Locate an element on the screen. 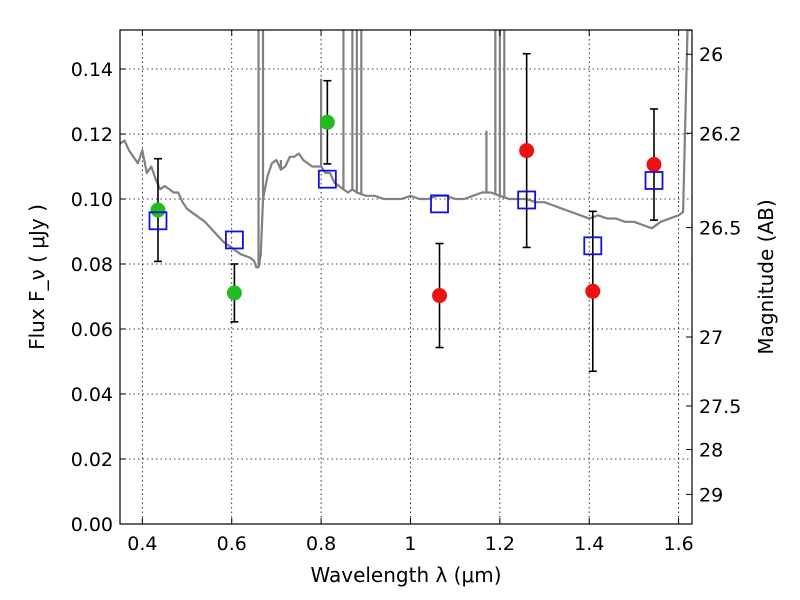 Image resolution: width=800 pixels, height=600 pixels. right-tick-label: 27.5 is located at coordinates (720, 407).